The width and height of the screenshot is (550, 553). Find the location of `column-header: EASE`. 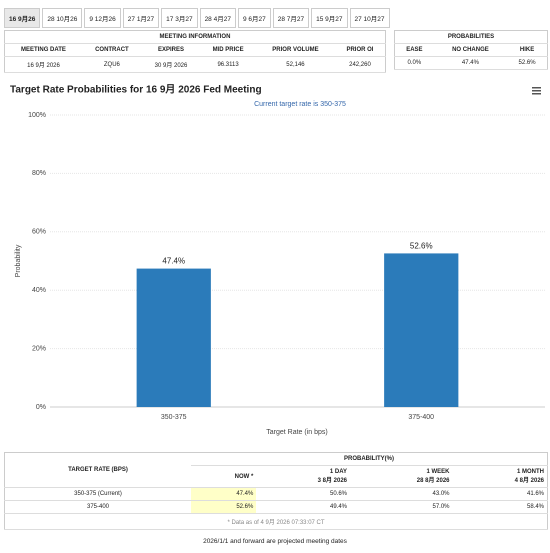

column-header: EASE is located at coordinates (414, 50).